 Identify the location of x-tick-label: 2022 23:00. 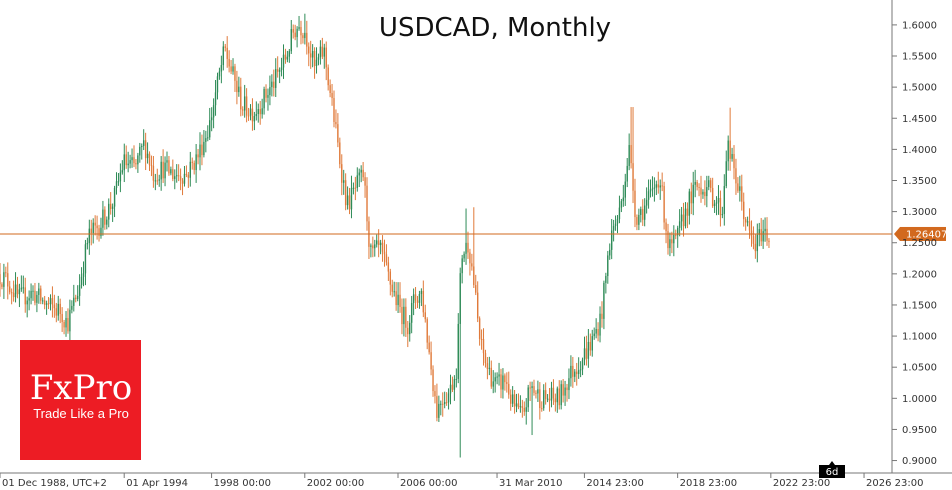
(801, 483).